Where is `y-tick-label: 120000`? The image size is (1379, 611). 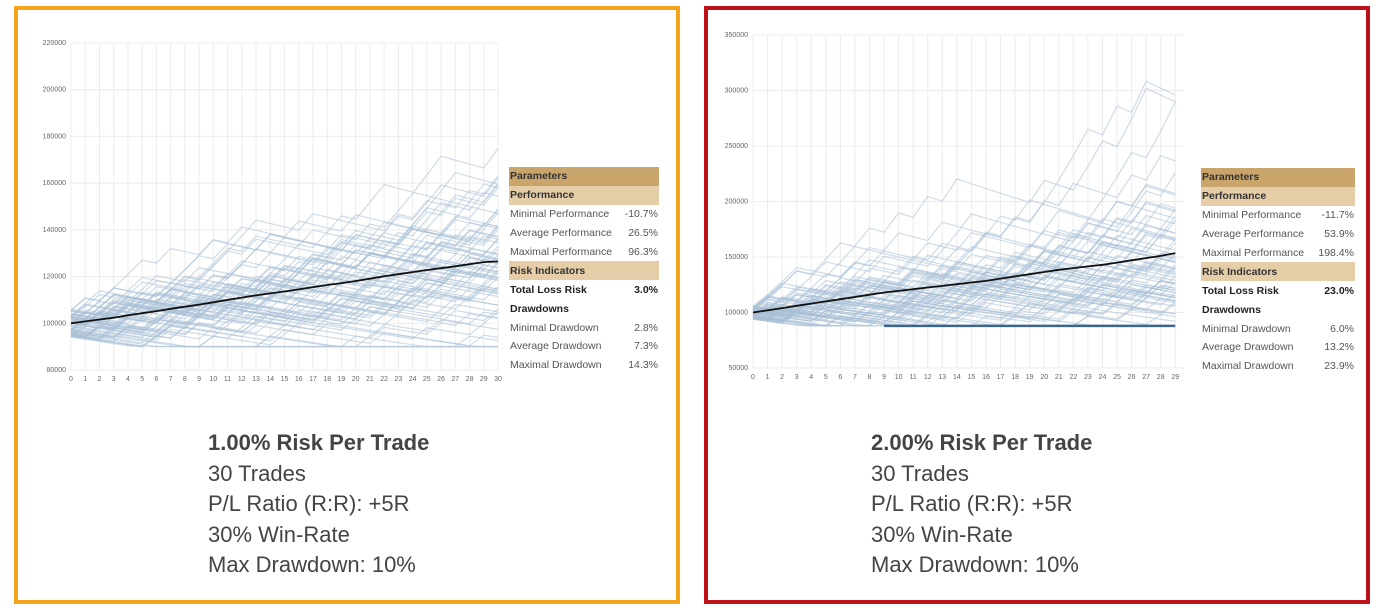 y-tick-label: 120000 is located at coordinates (54, 277).